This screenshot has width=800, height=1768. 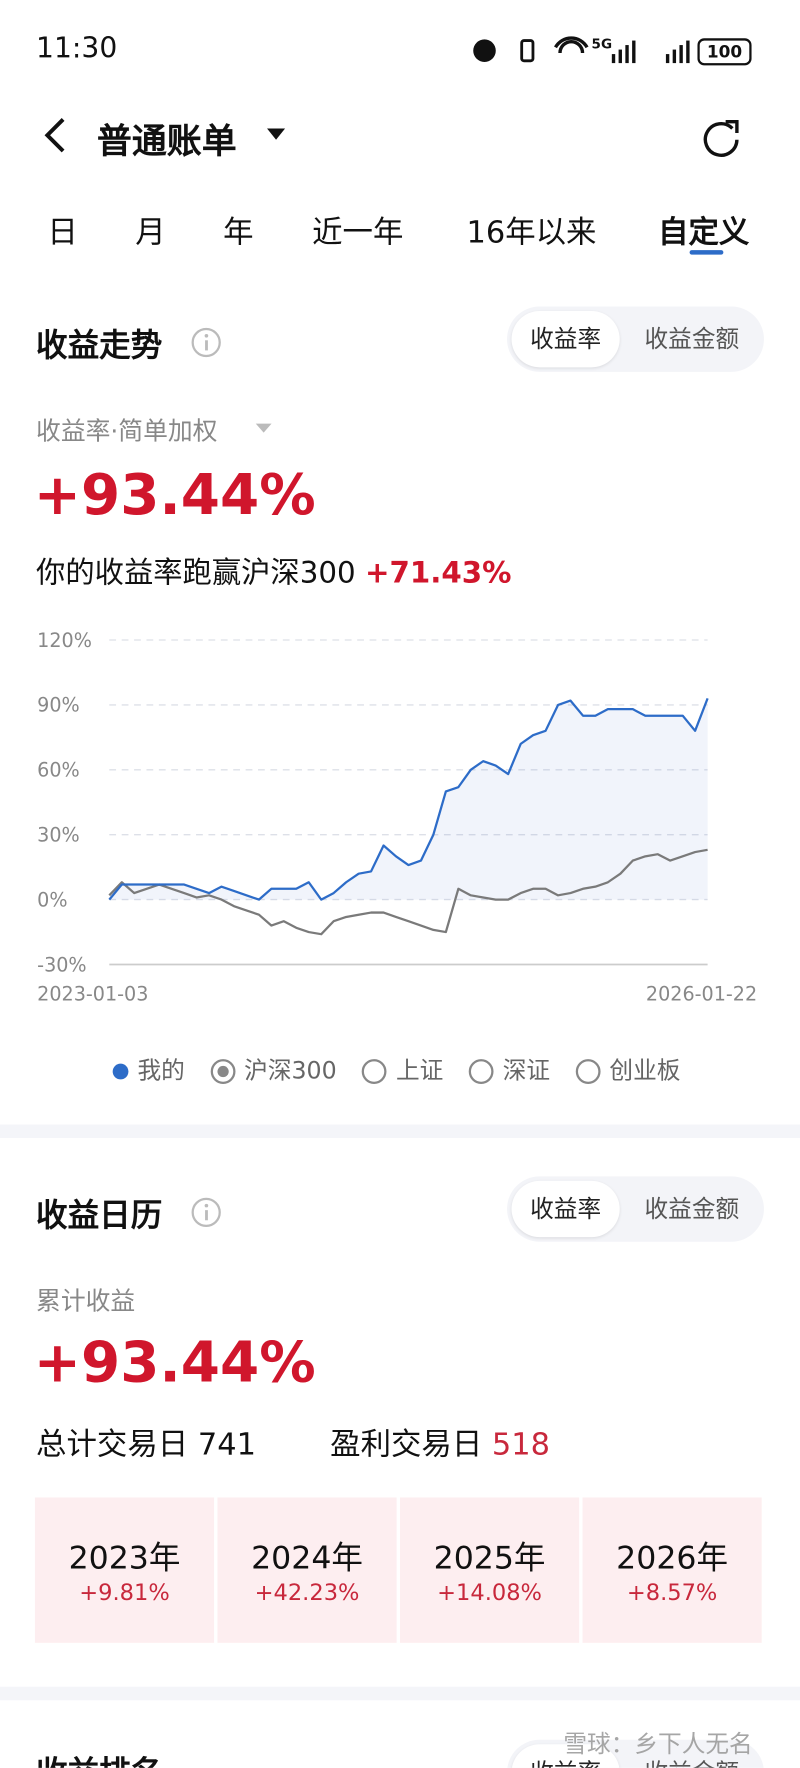 What do you see at coordinates (174, 1362) in the screenshot?
I see `cumulative-return: +93.44%` at bounding box center [174, 1362].